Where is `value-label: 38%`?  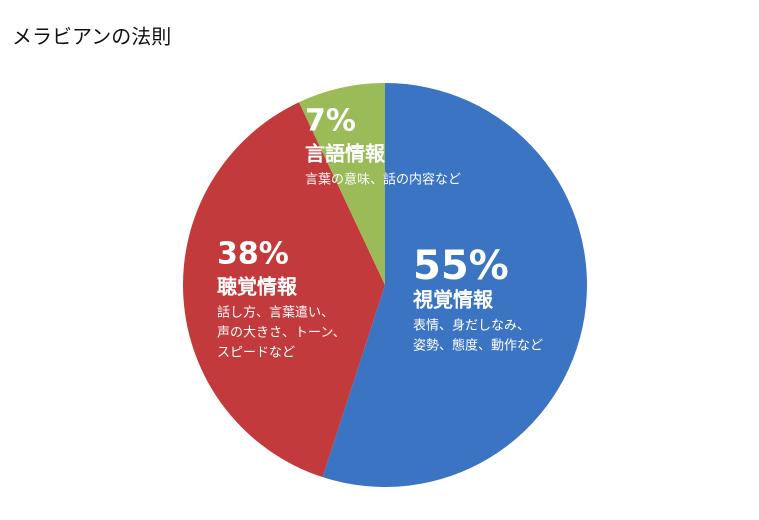
value-label: 38% is located at coordinates (253, 254).